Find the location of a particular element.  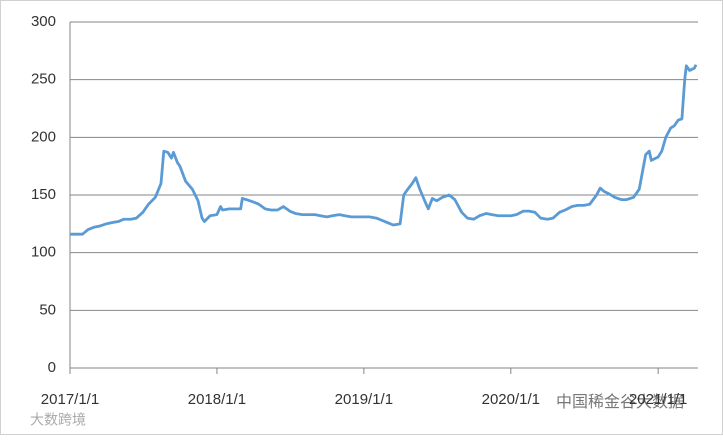

y-tick-label: 100 is located at coordinates (43, 252).